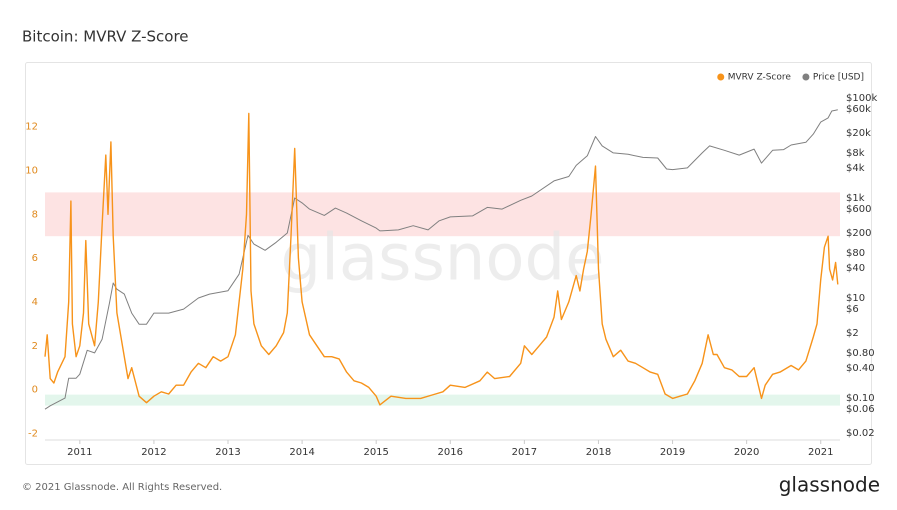 This screenshot has height=510, width=897. Describe the element at coordinates (855, 168) in the screenshot. I see `y2-tick-label: $4k` at that location.